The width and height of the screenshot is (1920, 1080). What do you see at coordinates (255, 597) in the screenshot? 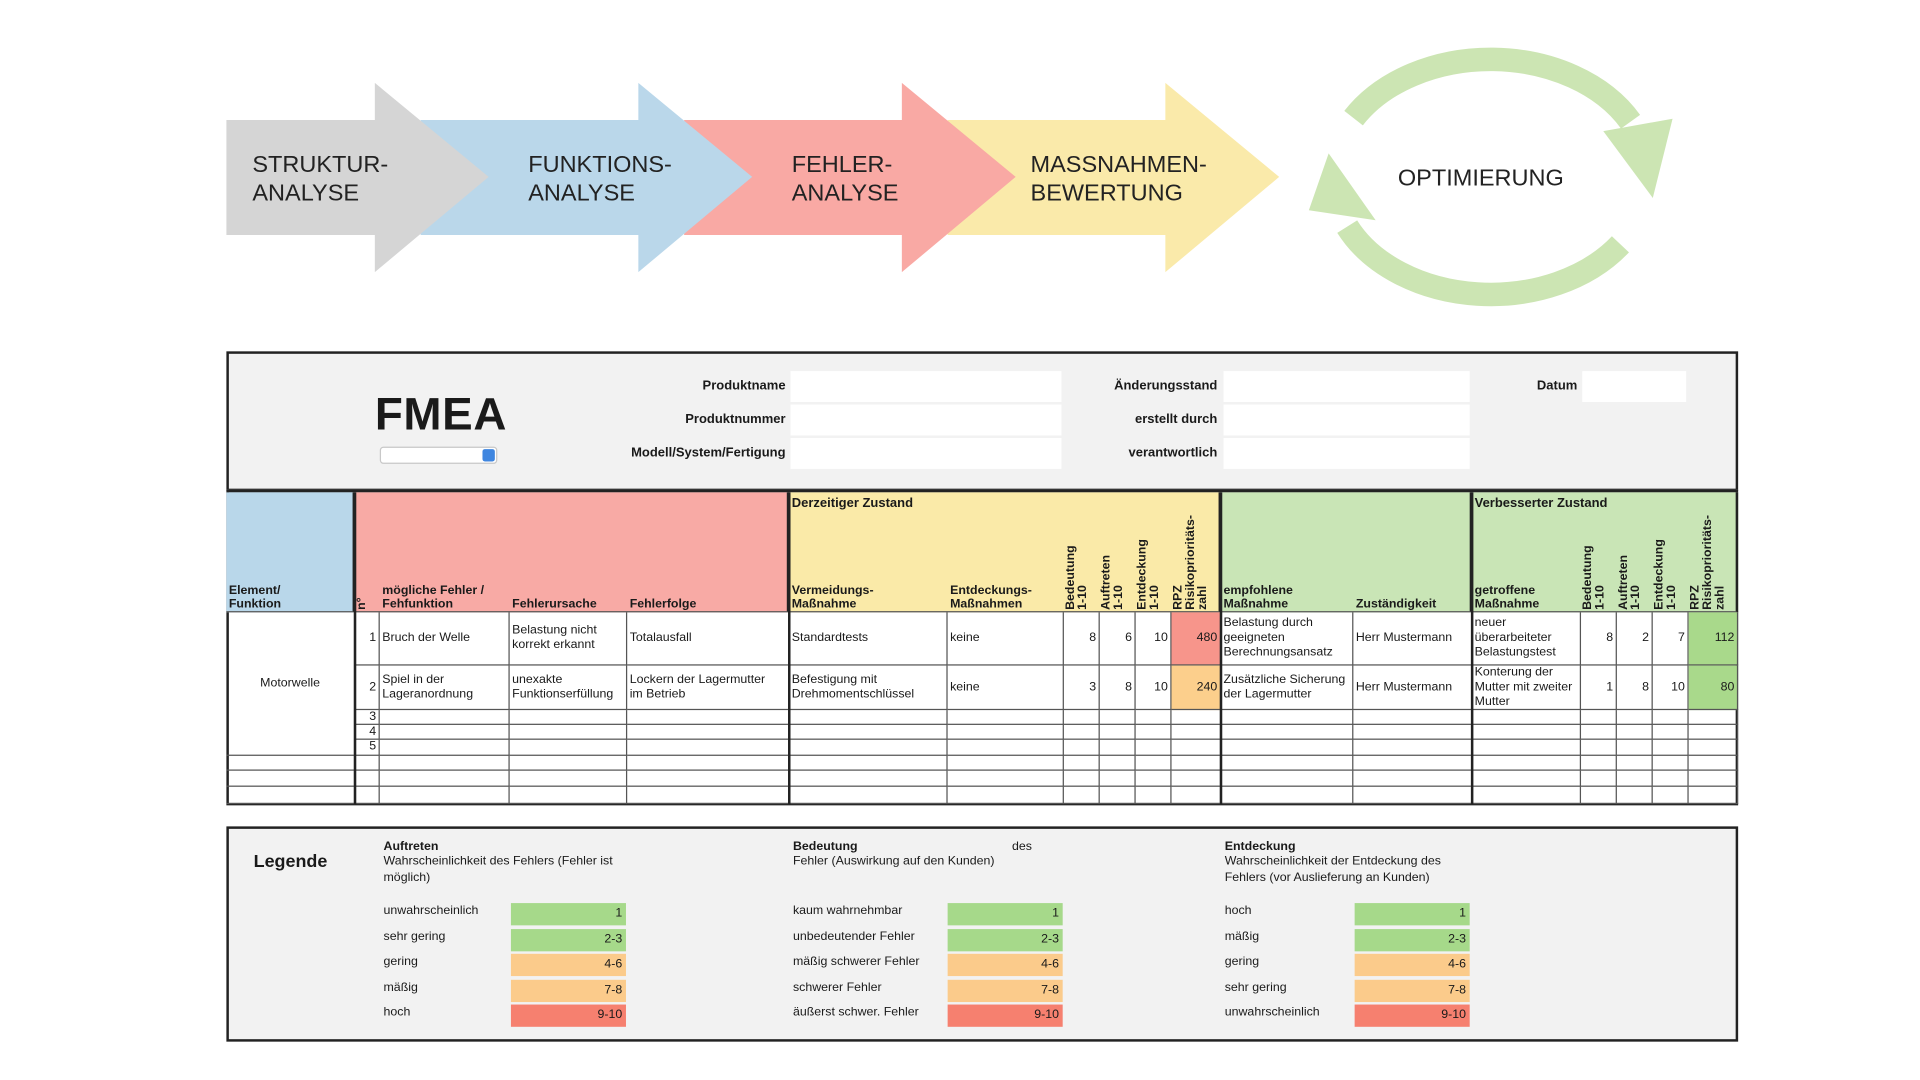
I see `column-header: Element/ Funktion` at bounding box center [255, 597].